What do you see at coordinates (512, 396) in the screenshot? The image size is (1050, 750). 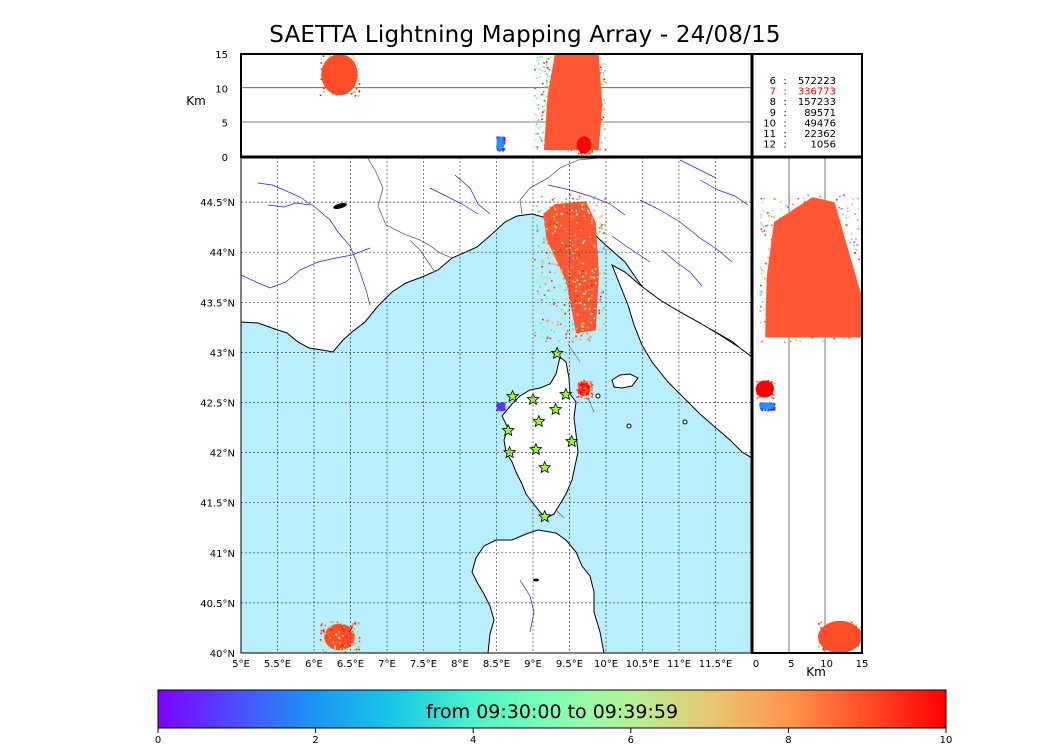 I see `station-star-icon` at bounding box center [512, 396].